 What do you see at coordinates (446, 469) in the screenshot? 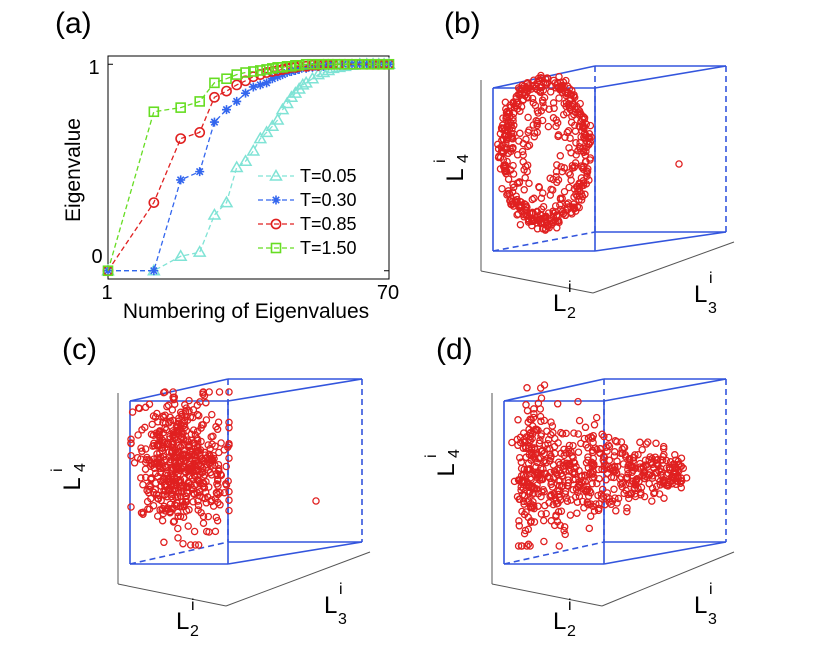
I see `z-label-base: L` at bounding box center [446, 469].